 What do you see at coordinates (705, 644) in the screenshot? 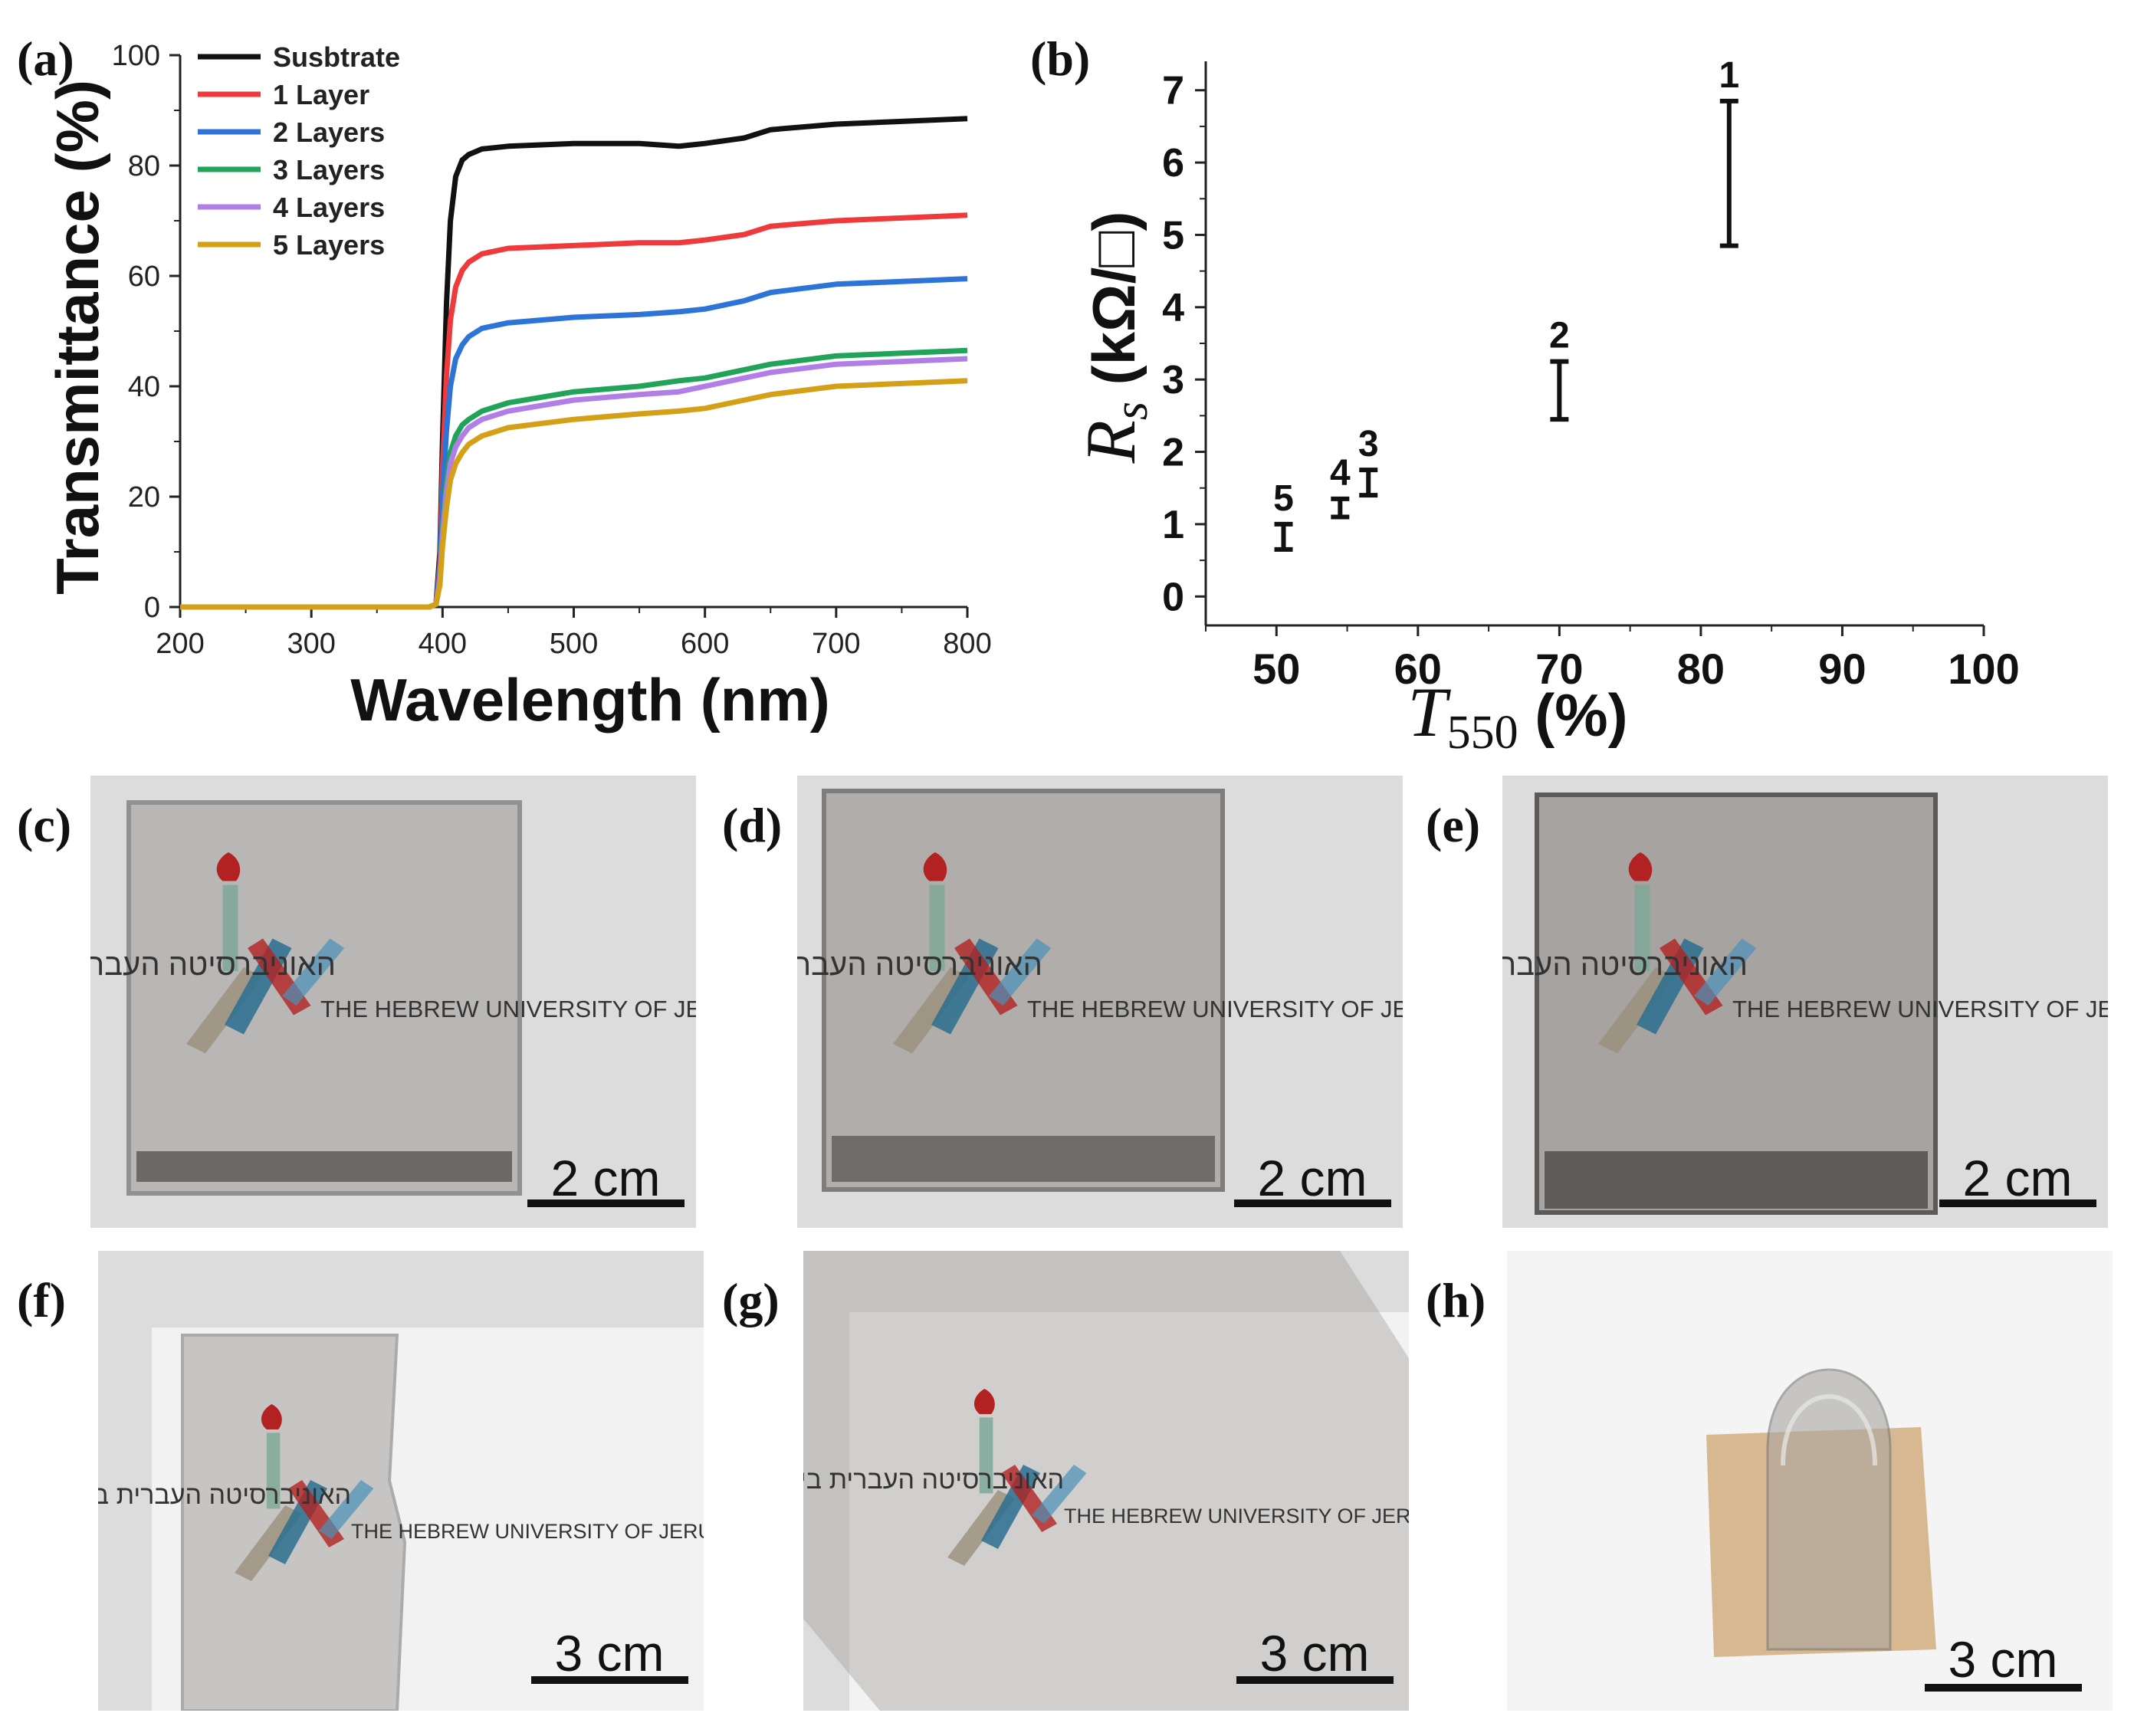
I see `x-tick-label: 600` at bounding box center [705, 644].